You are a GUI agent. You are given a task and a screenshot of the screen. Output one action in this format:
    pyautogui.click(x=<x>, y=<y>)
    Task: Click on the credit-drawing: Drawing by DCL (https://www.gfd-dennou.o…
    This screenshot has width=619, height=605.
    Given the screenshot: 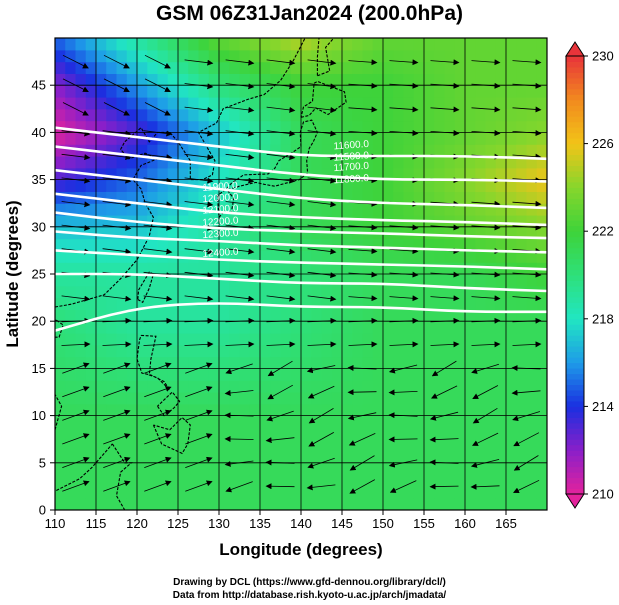 What is the action you would take?
    pyautogui.click(x=309, y=582)
    